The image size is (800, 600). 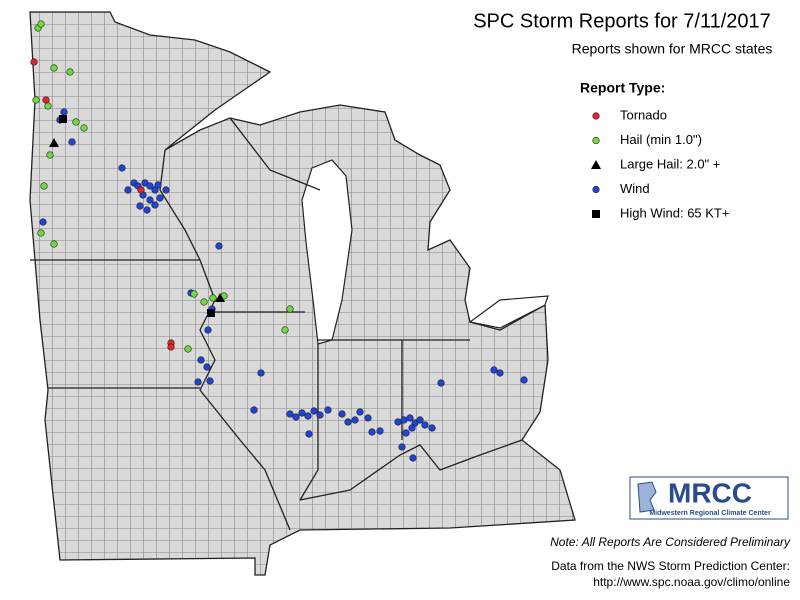 I want to click on title: SPC Storm Reports for 7/11/2017, so click(x=622, y=21).